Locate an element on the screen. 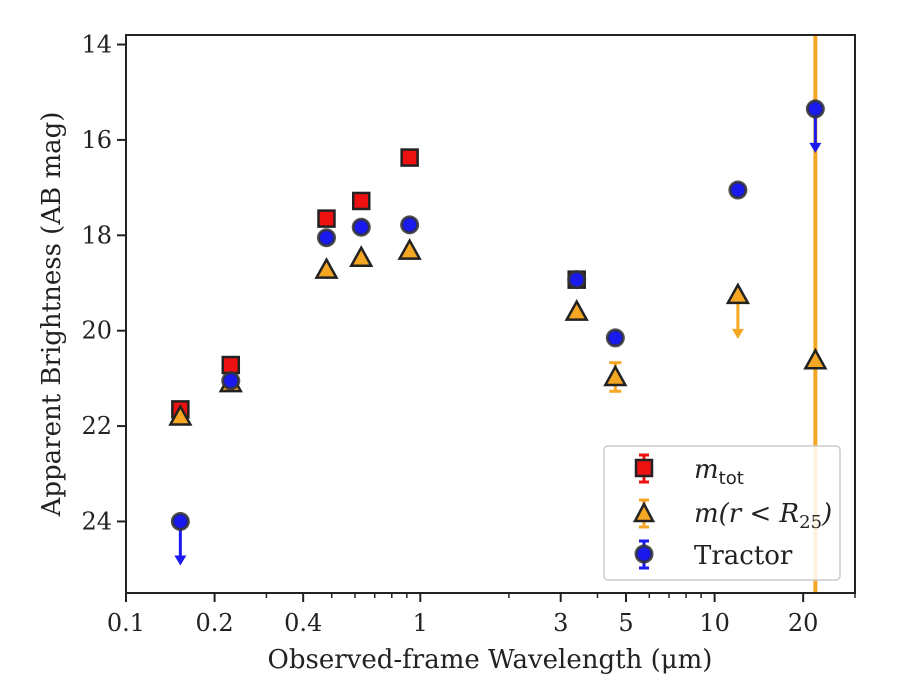  x-axis-title: Observed-frame Wavelength (μm) is located at coordinates (490, 660).